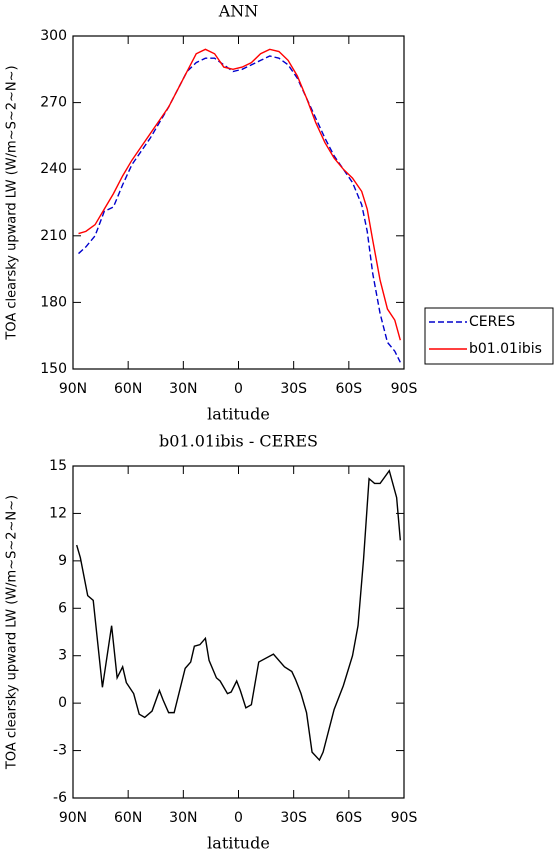  What do you see at coordinates (58, 513) in the screenshot?
I see `y-tick-label: 12` at bounding box center [58, 513].